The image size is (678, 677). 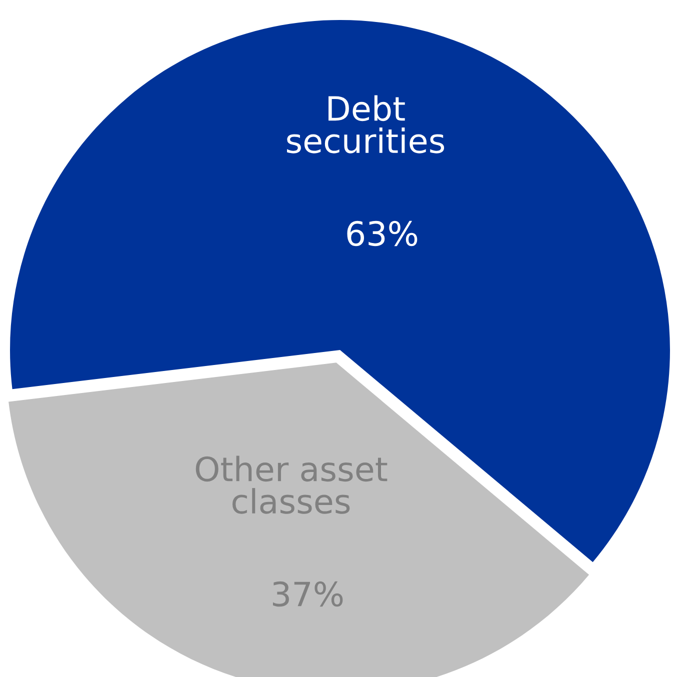 What do you see at coordinates (365, 124) in the screenshot?
I see `slice-label: Debt securities` at bounding box center [365, 124].